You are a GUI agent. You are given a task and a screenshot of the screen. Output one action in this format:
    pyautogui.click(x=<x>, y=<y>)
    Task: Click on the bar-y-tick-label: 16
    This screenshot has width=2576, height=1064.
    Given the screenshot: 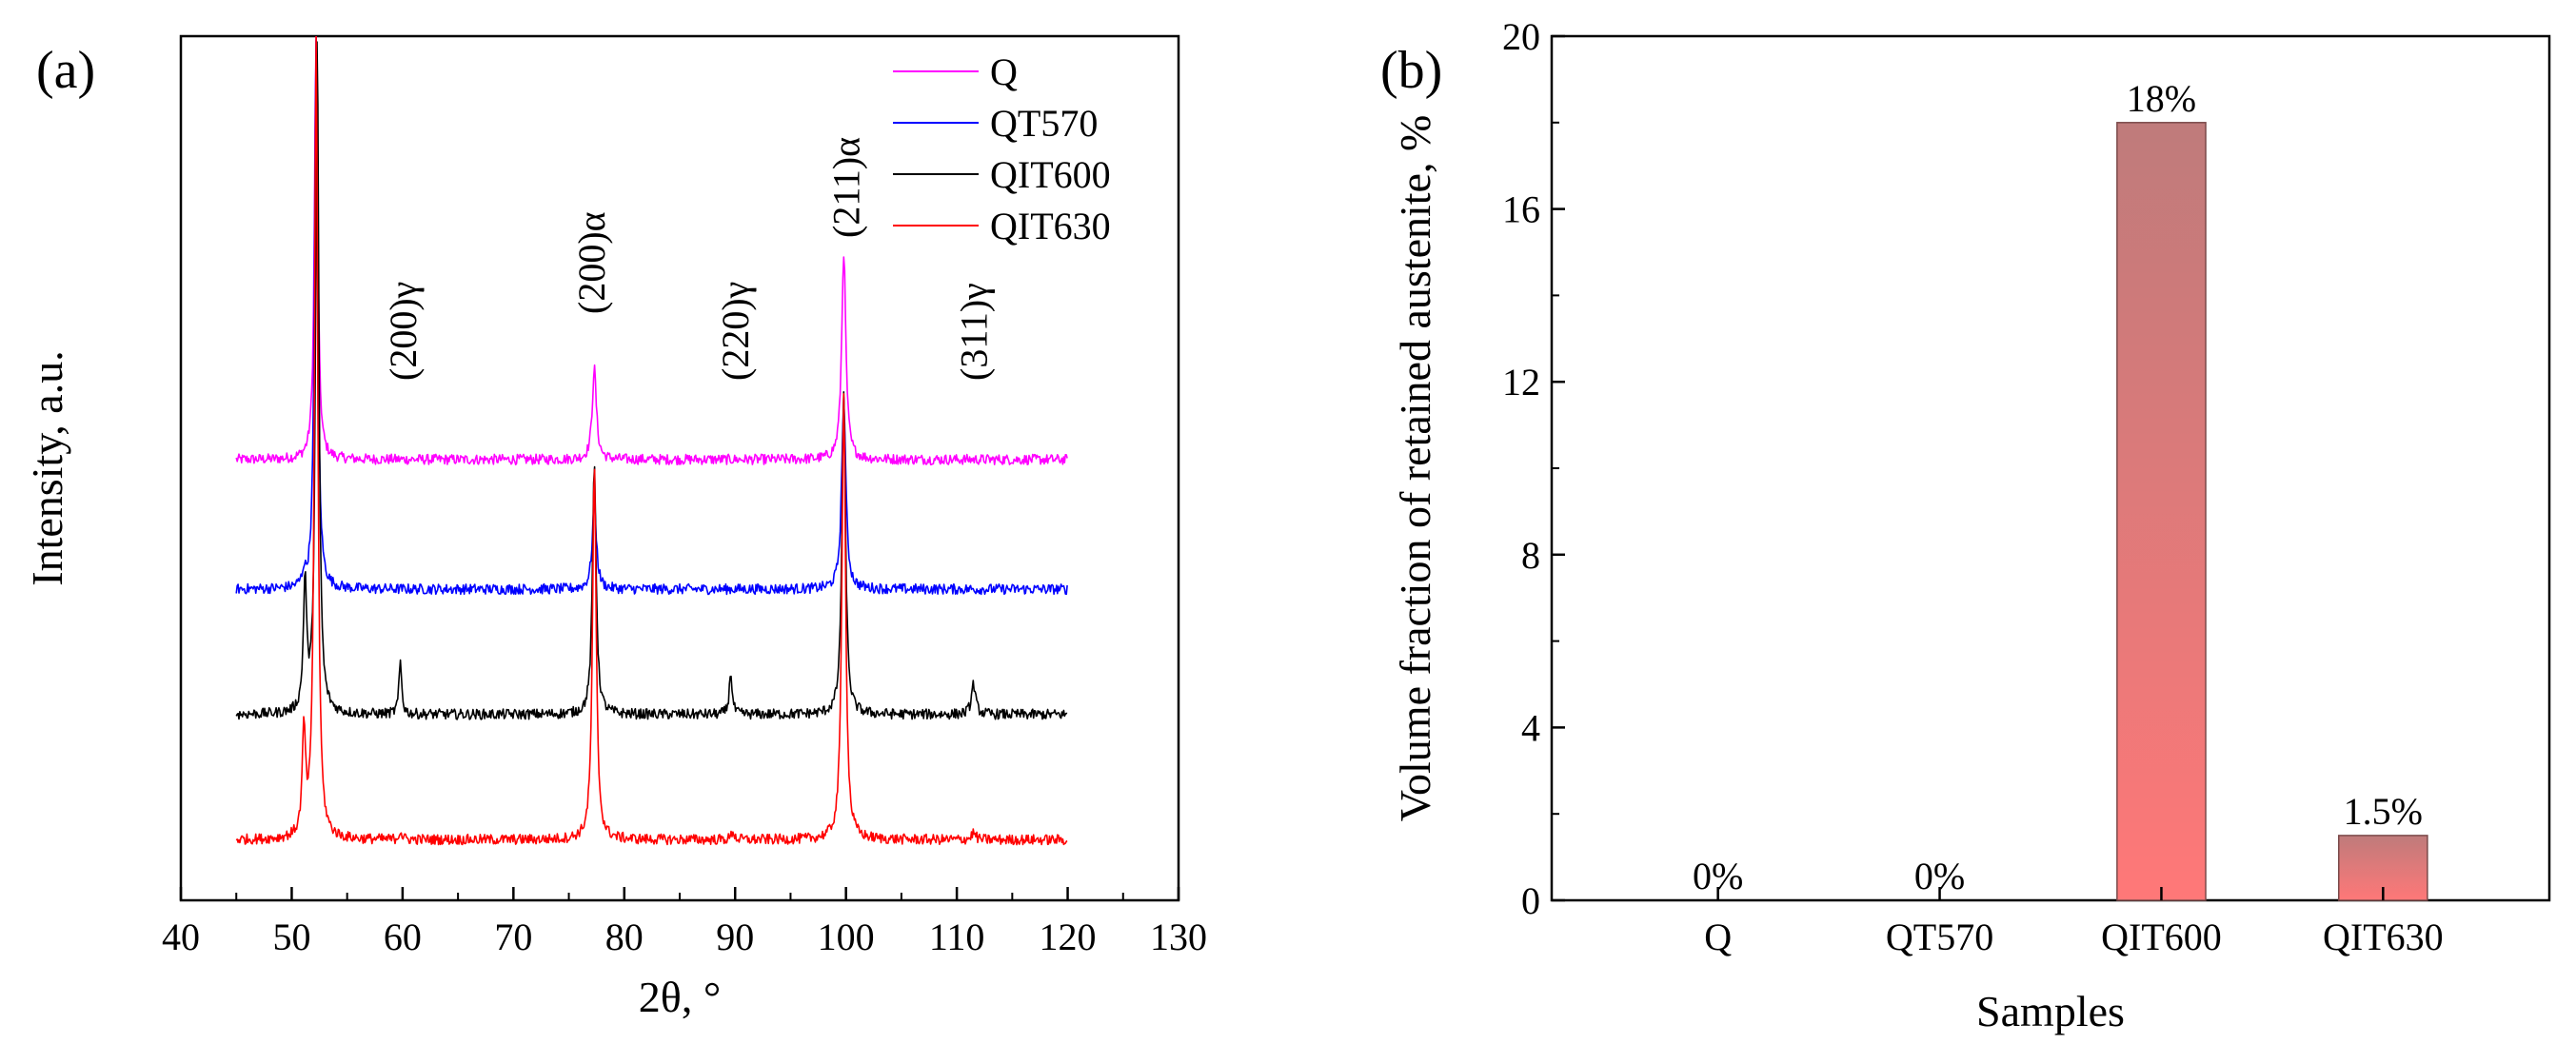 What is the action you would take?
    pyautogui.click(x=1521, y=209)
    